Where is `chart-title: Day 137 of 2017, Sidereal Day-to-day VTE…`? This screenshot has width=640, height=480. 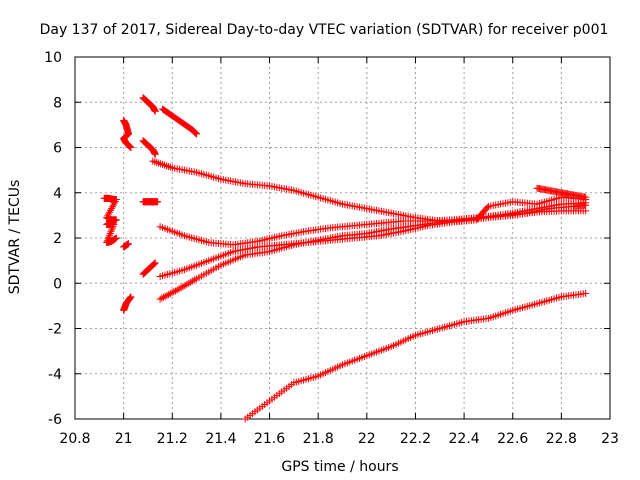 chart-title: Day 137 of 2017, Sidereal Day-to-day VTE… is located at coordinates (324, 30).